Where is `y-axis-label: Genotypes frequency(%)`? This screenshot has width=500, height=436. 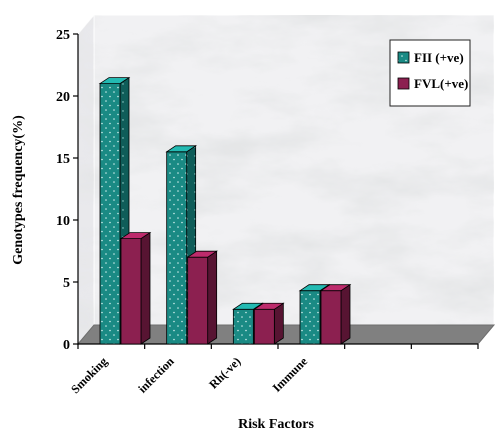
y-axis-label: Genotypes frequency(%) is located at coordinates (18, 190).